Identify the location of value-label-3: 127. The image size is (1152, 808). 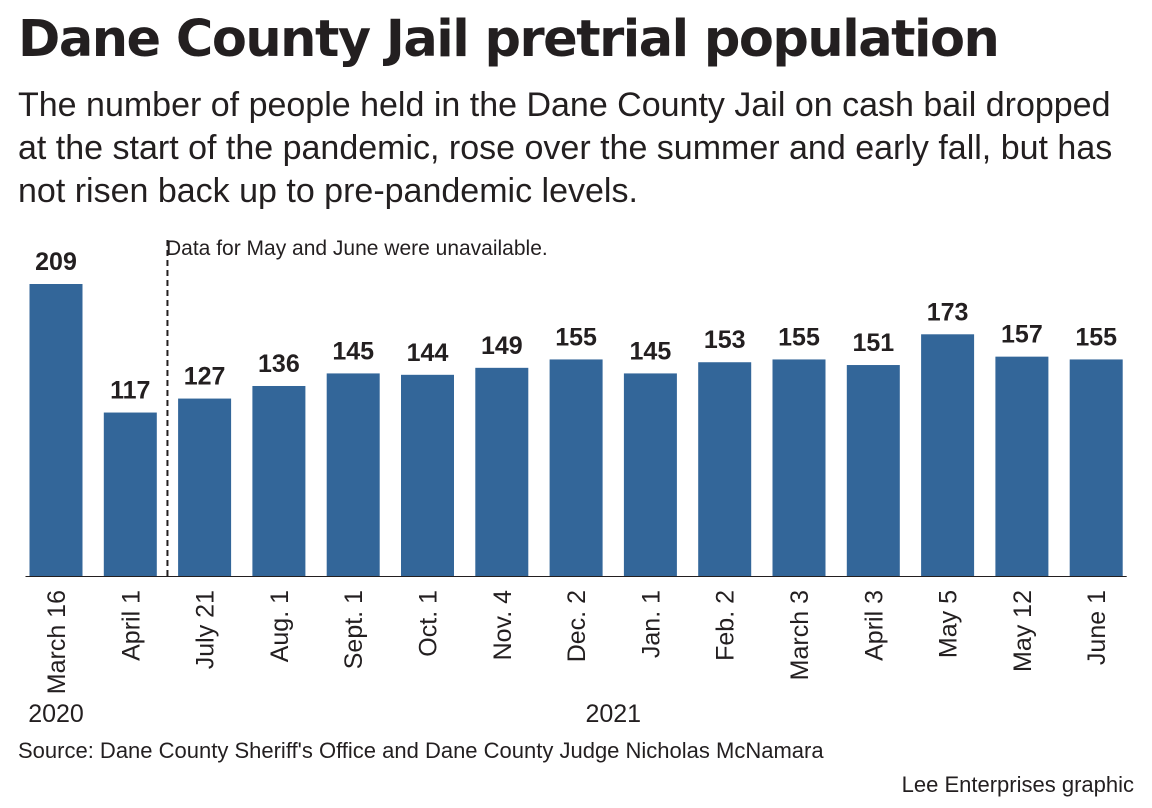
(205, 377).